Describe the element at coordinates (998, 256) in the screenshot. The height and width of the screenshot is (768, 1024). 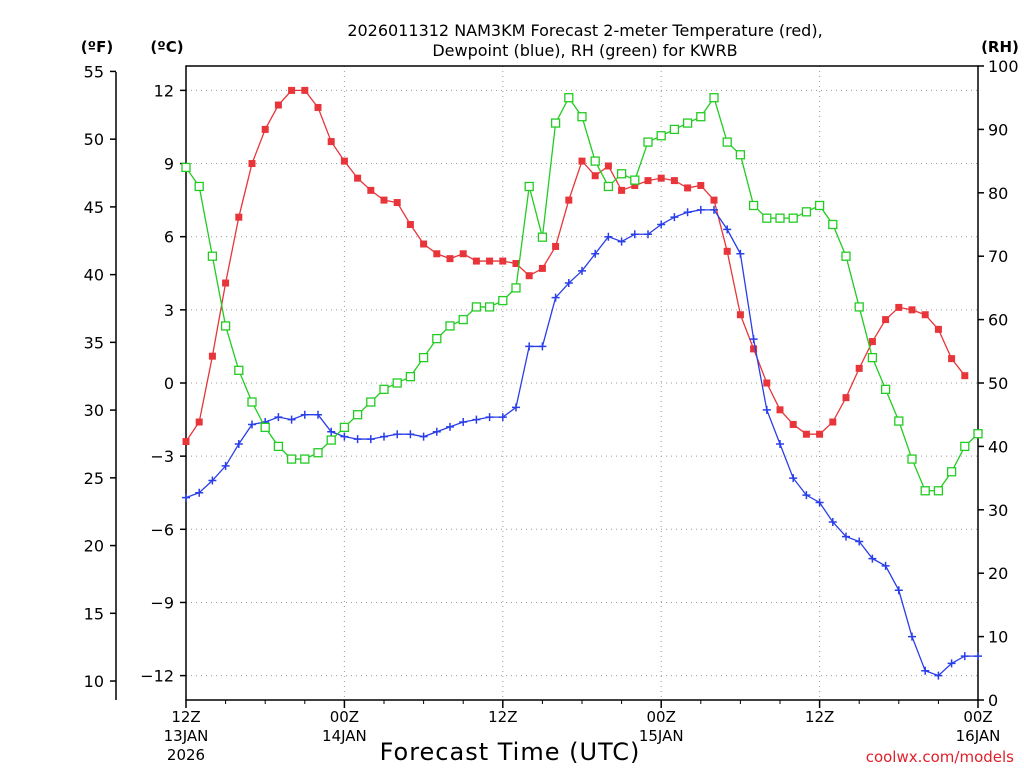
I see `rh-tick-label: 70` at that location.